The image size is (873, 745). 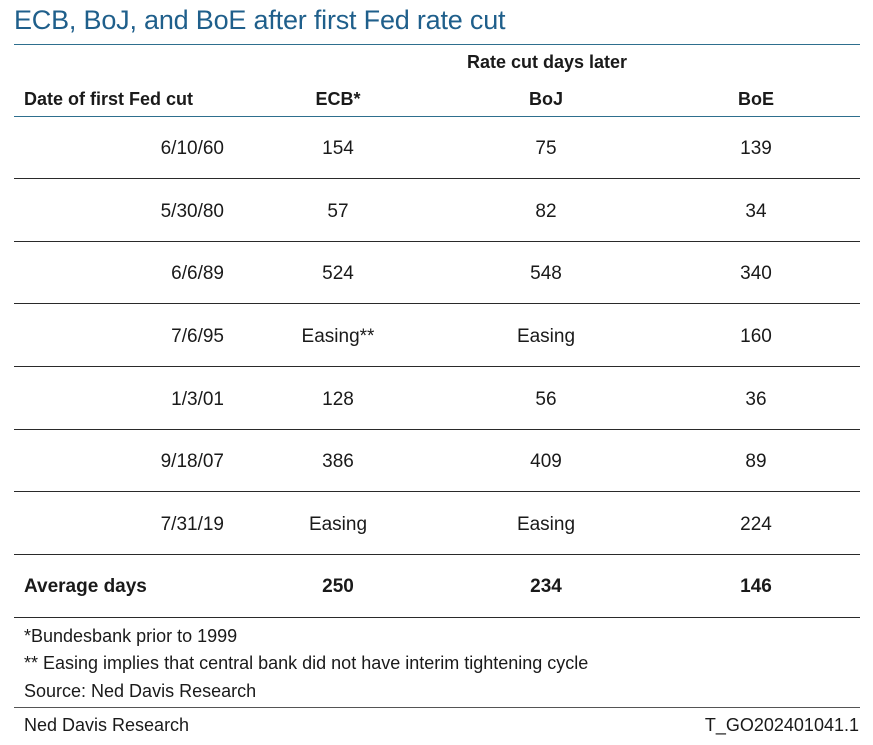 What do you see at coordinates (338, 524) in the screenshot?
I see `table-cell-ecb: Easing` at bounding box center [338, 524].